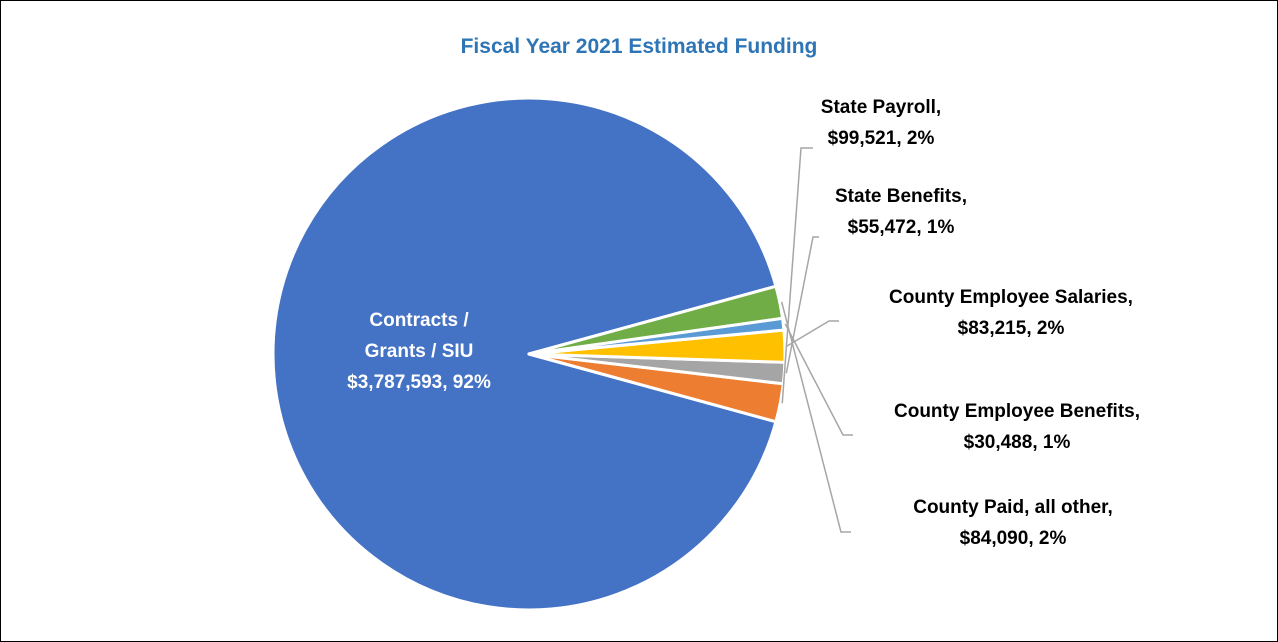 Image resolution: width=1278 pixels, height=642 pixels. Describe the element at coordinates (1013, 523) in the screenshot. I see `data-label-county-paid-all-other: County Paid, all other, $84,090, 2%` at that location.